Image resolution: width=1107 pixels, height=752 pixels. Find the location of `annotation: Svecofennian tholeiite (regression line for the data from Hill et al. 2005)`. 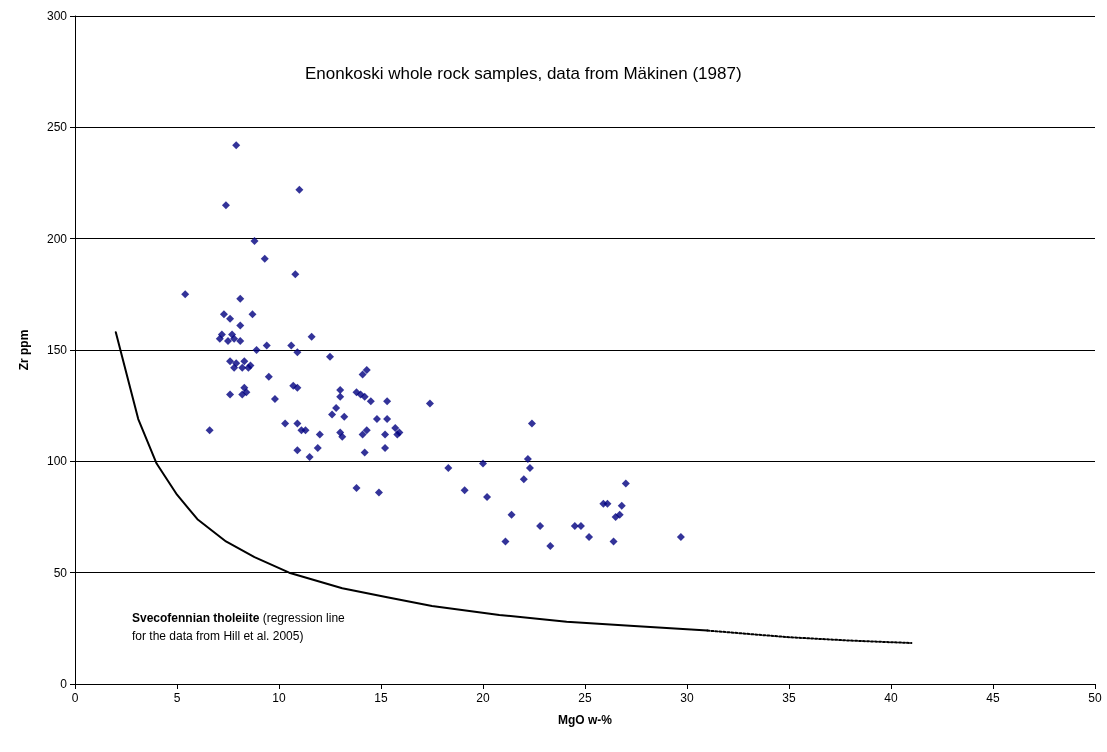

annotation: Svecofennian tholeiite (regression line for the data from Hill et al. 2005) is located at coordinates (239, 627).